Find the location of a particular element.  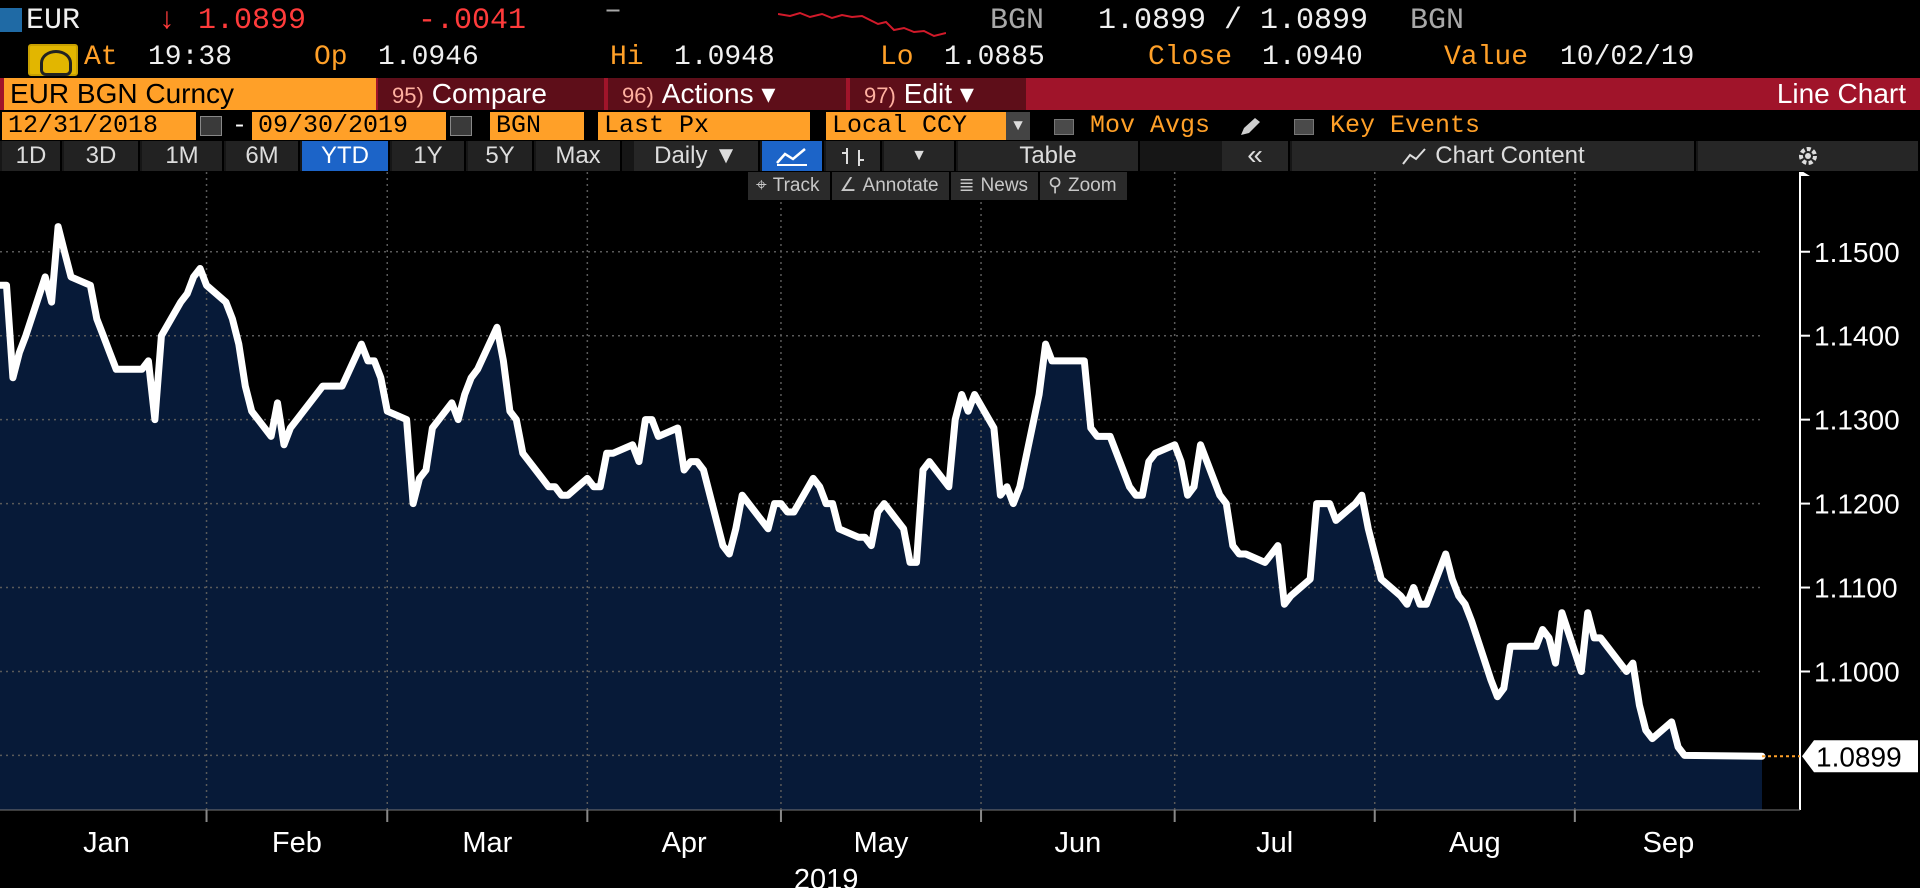

range-button-1m: 1M is located at coordinates (183, 156).